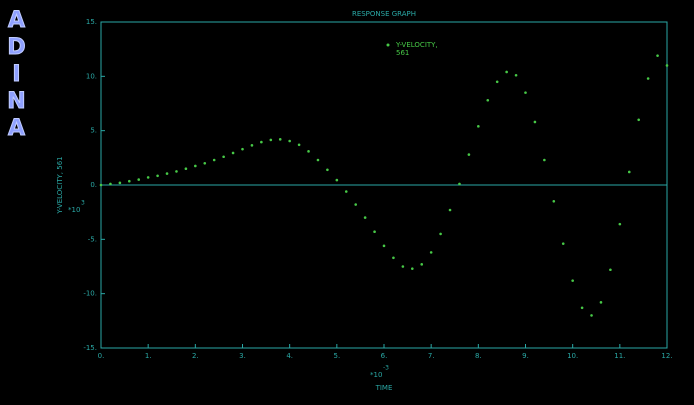  I want to click on y-tick-label: 15., so click(91, 22).